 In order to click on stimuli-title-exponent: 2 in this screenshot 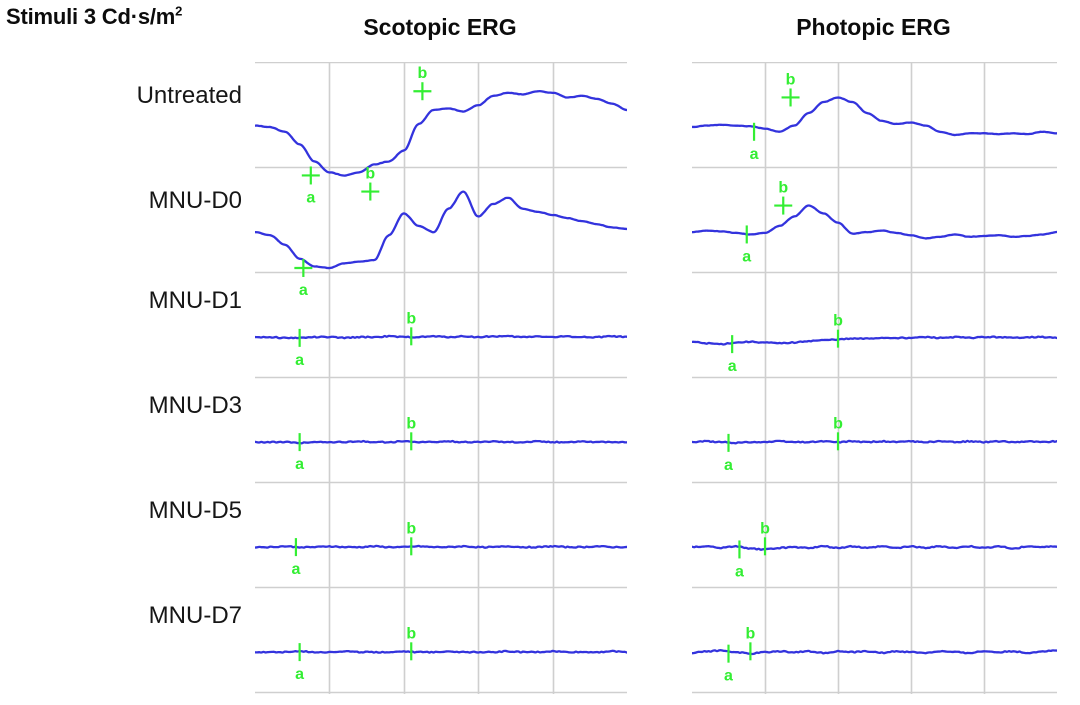, I will do `click(179, 11)`.